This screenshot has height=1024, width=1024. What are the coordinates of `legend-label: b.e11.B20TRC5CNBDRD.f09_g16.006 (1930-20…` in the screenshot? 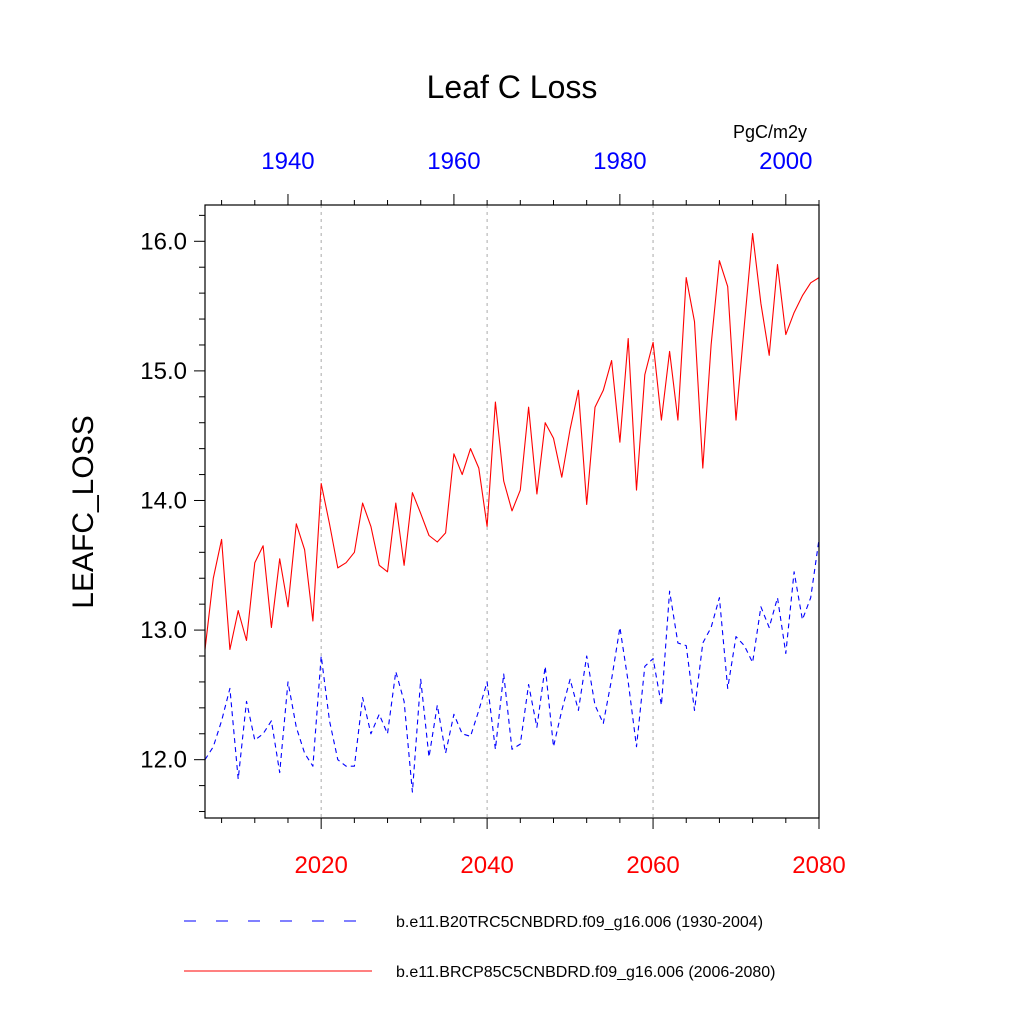 It's located at (579, 922).